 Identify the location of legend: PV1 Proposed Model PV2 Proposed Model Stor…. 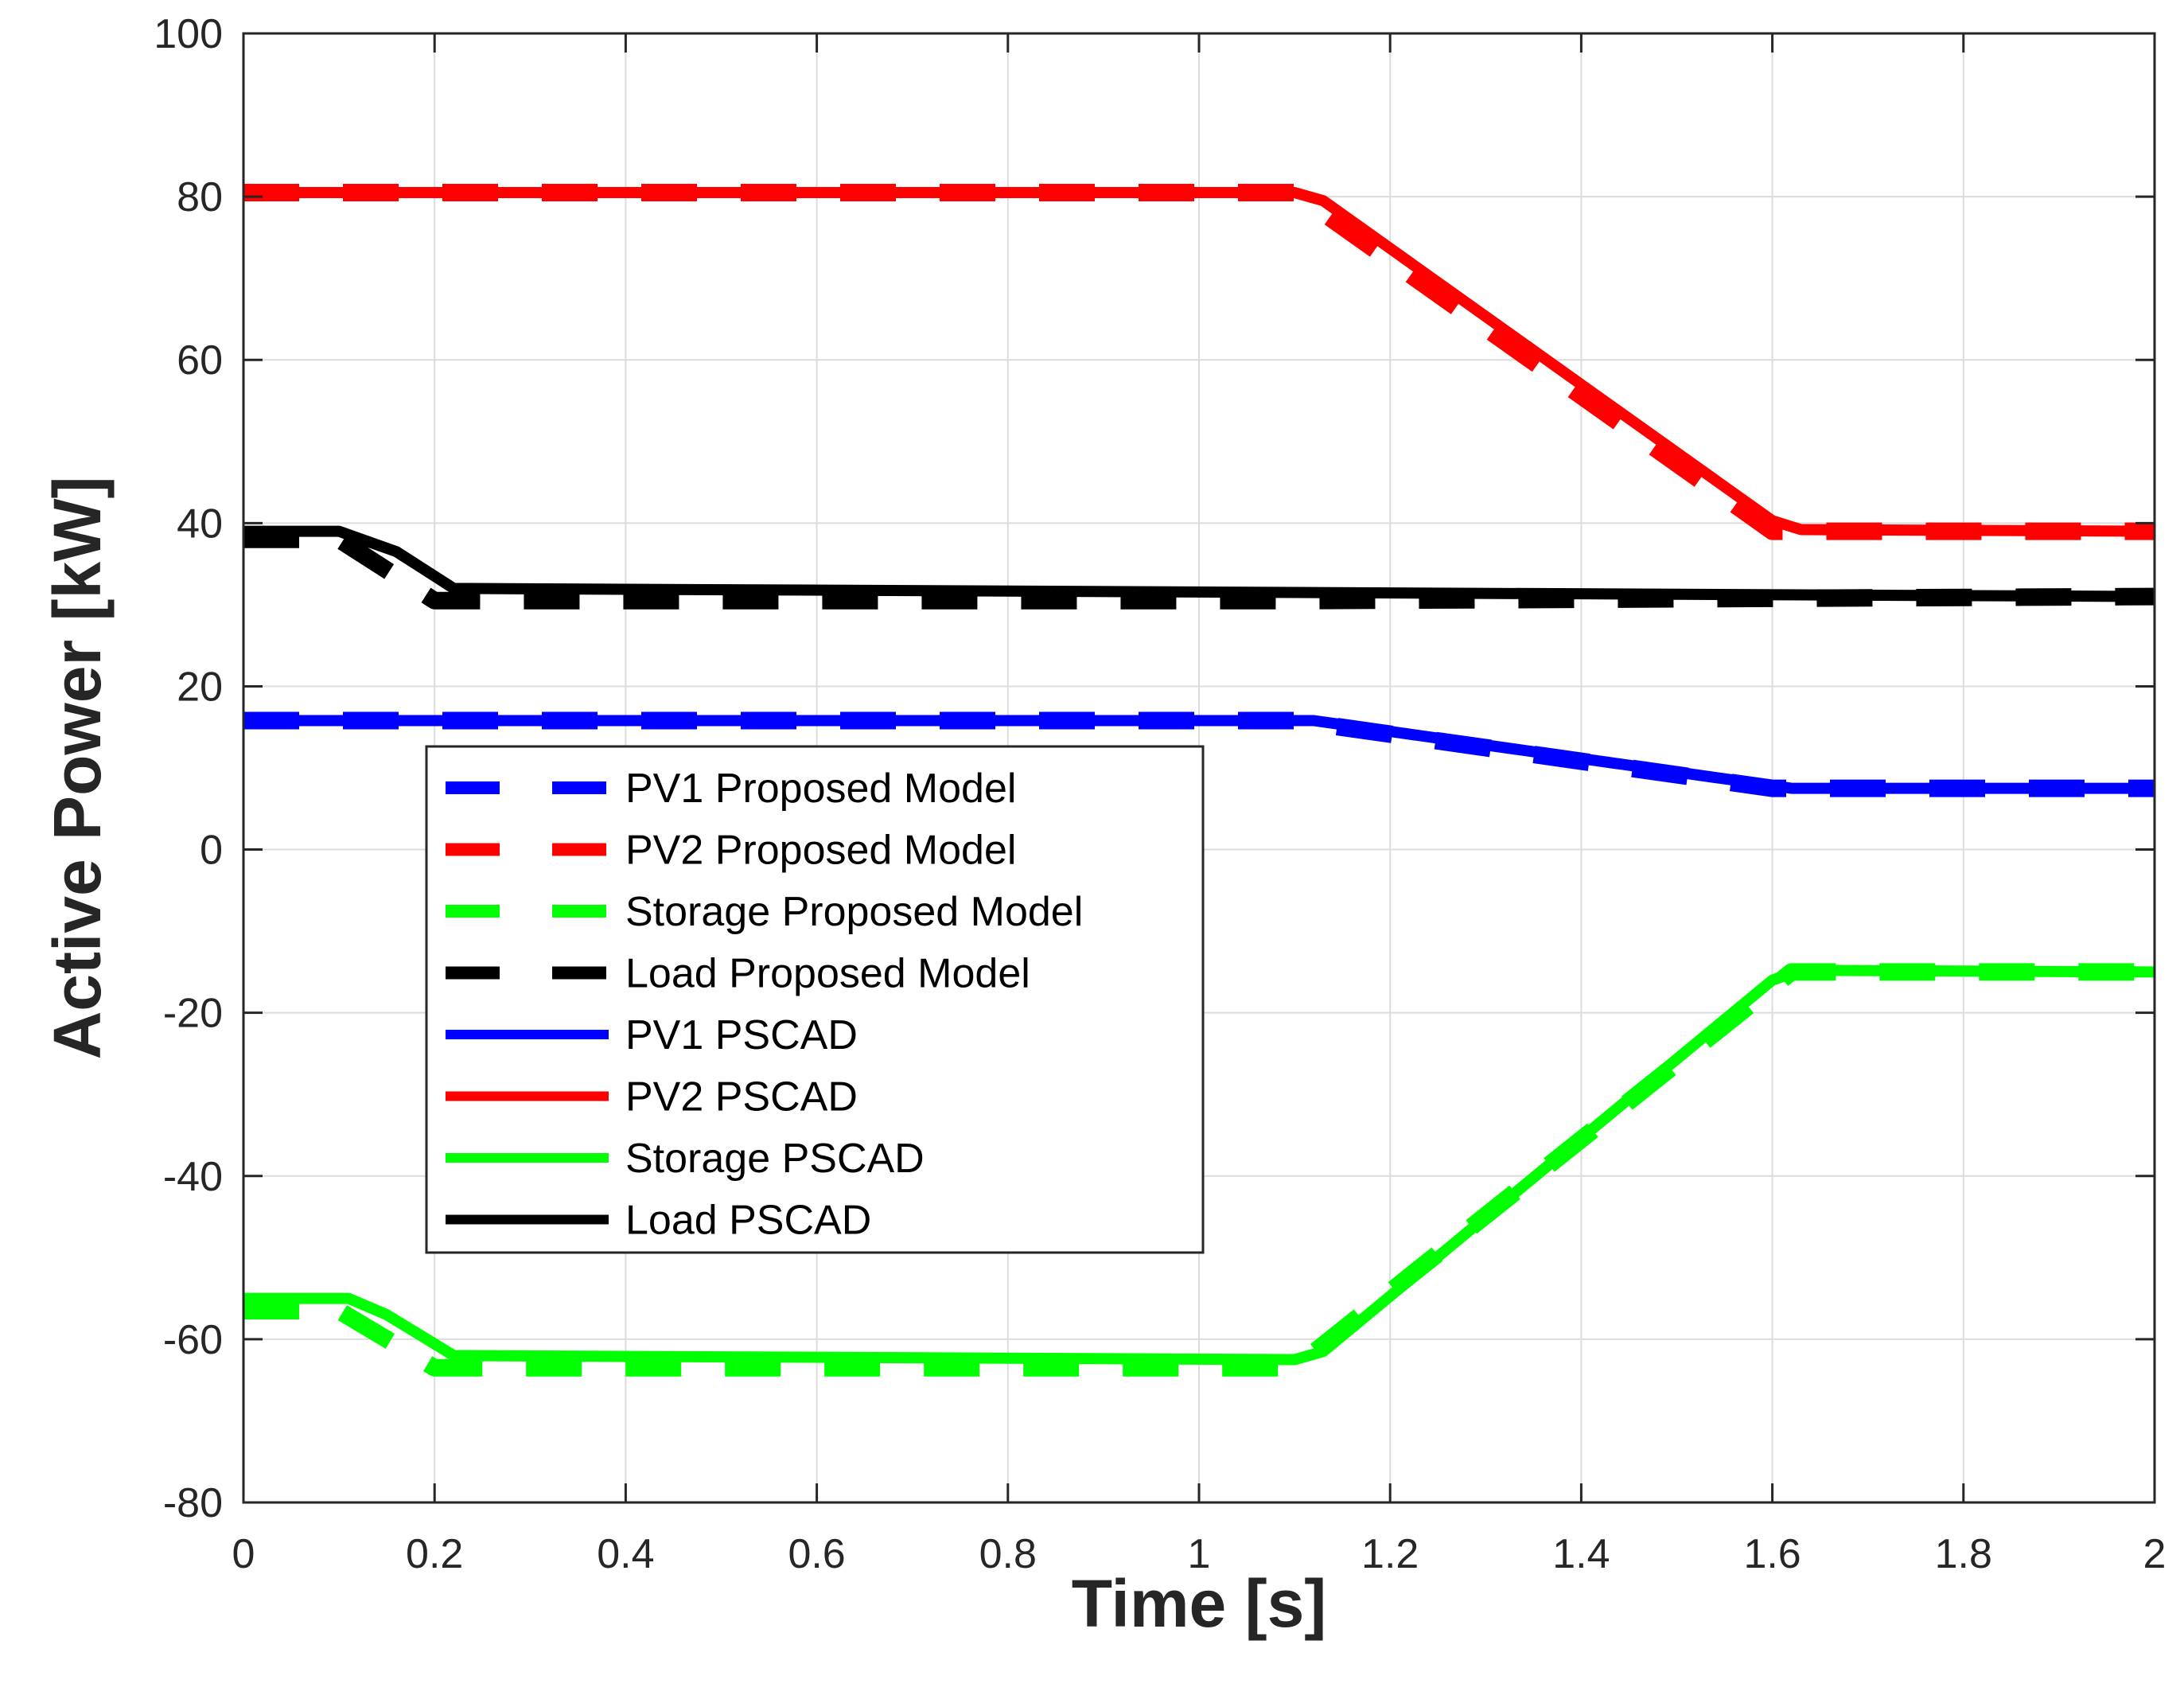
(815, 1000).